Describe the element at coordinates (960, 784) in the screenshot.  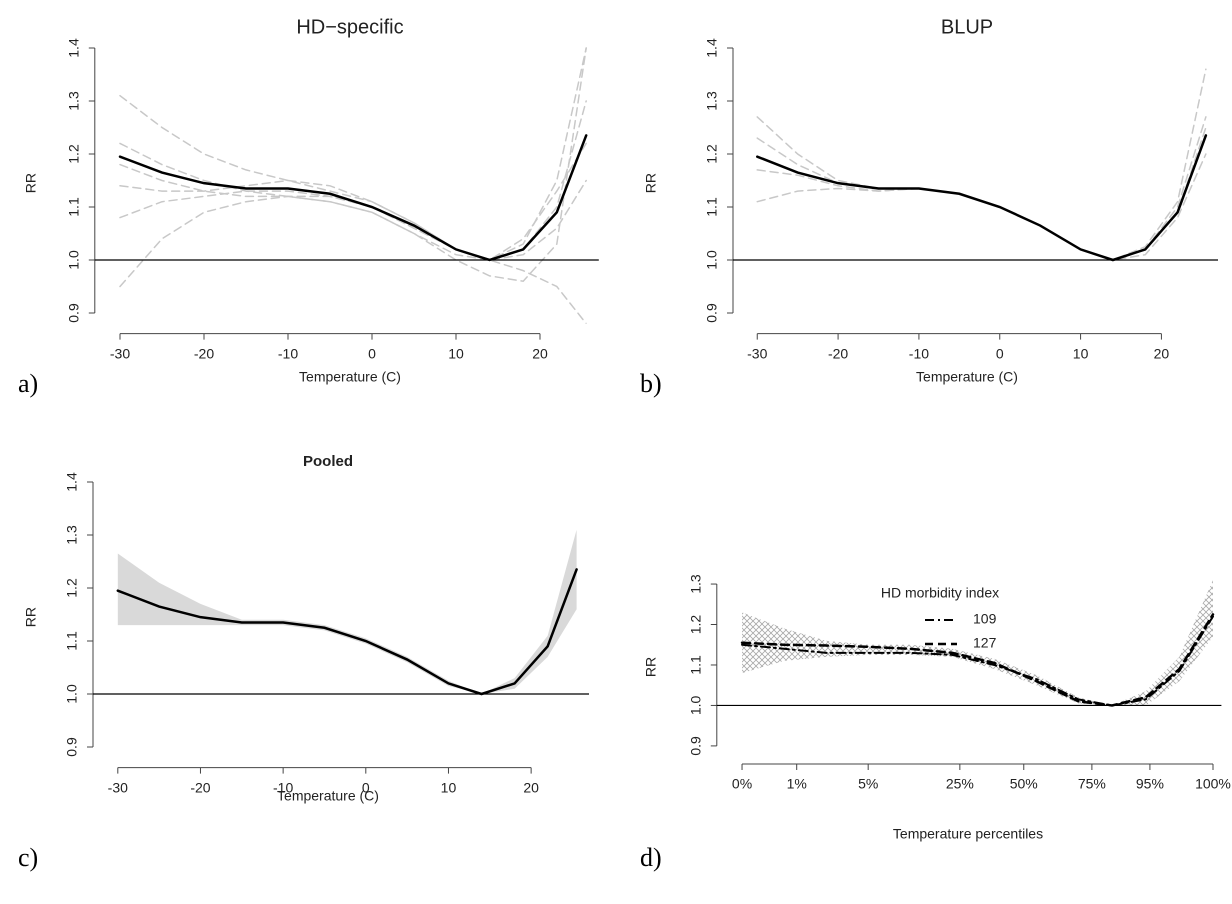
I see `x-tick-label: 25%` at that location.